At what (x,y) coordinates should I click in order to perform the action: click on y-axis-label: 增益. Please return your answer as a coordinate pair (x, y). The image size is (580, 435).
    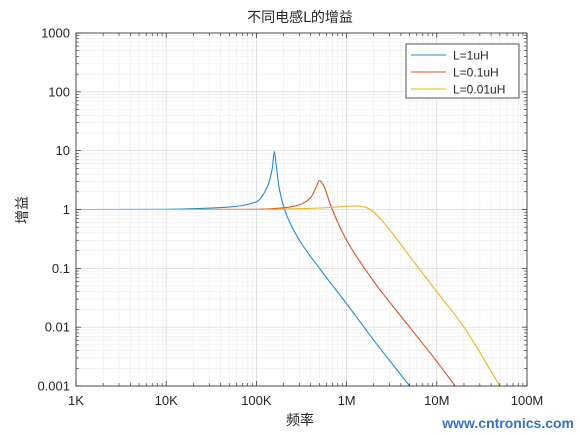
    Looking at the image, I should click on (23, 210).